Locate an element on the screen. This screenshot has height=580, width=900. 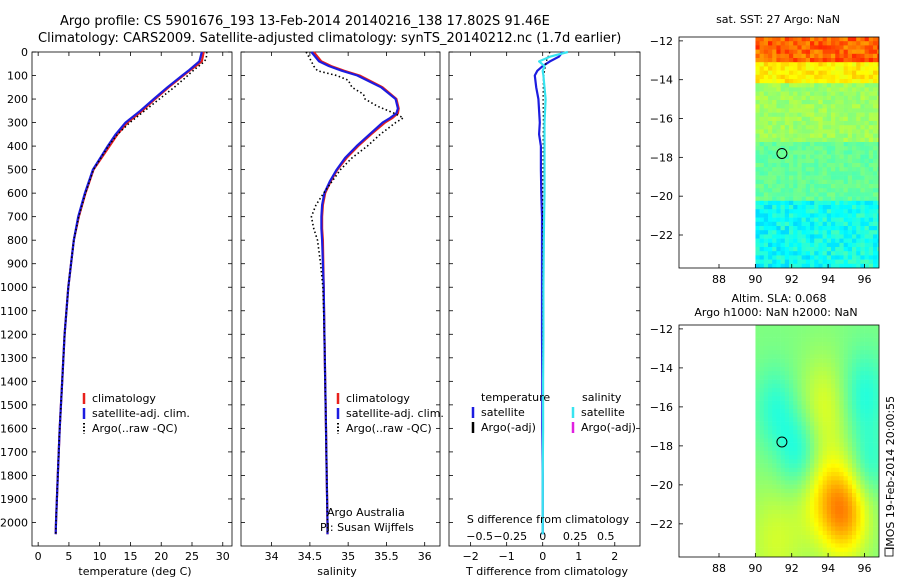
x-tick-label: 30 is located at coordinates (223, 556).